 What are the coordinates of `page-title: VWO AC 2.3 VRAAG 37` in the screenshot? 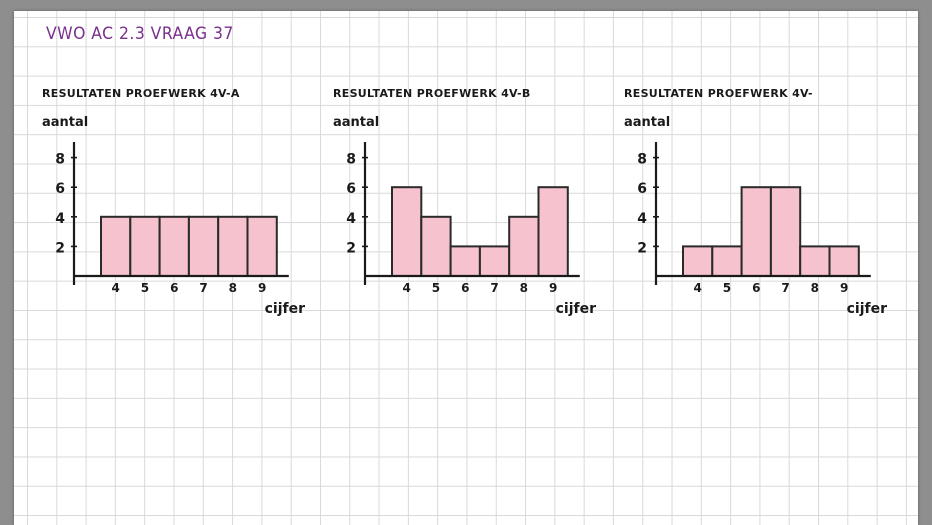 It's located at (140, 34).